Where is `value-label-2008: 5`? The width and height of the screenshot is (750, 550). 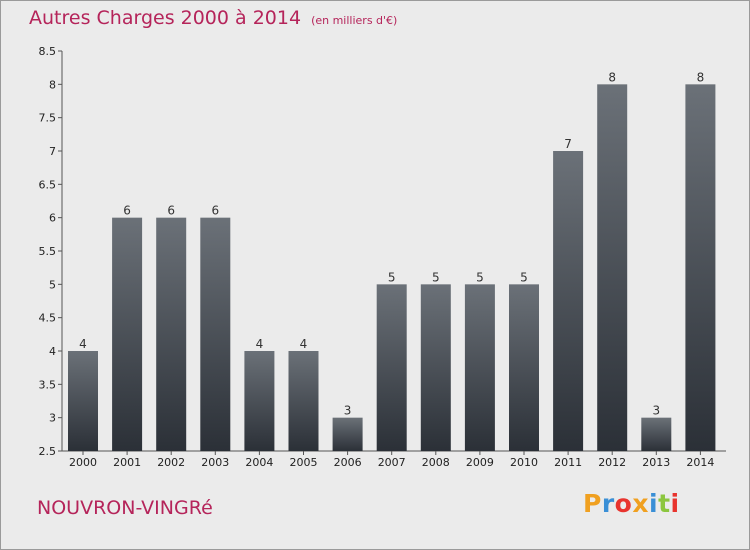
value-label-2008: 5 is located at coordinates (436, 277).